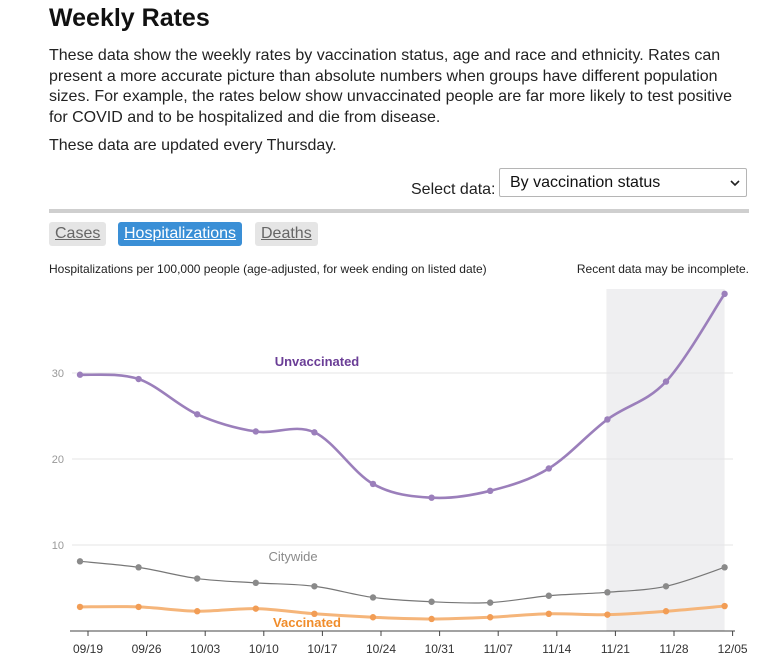 The image size is (757, 656). Describe the element at coordinates (193, 145) in the screenshot. I see `update-note: These data are updated every Thursday.` at that location.